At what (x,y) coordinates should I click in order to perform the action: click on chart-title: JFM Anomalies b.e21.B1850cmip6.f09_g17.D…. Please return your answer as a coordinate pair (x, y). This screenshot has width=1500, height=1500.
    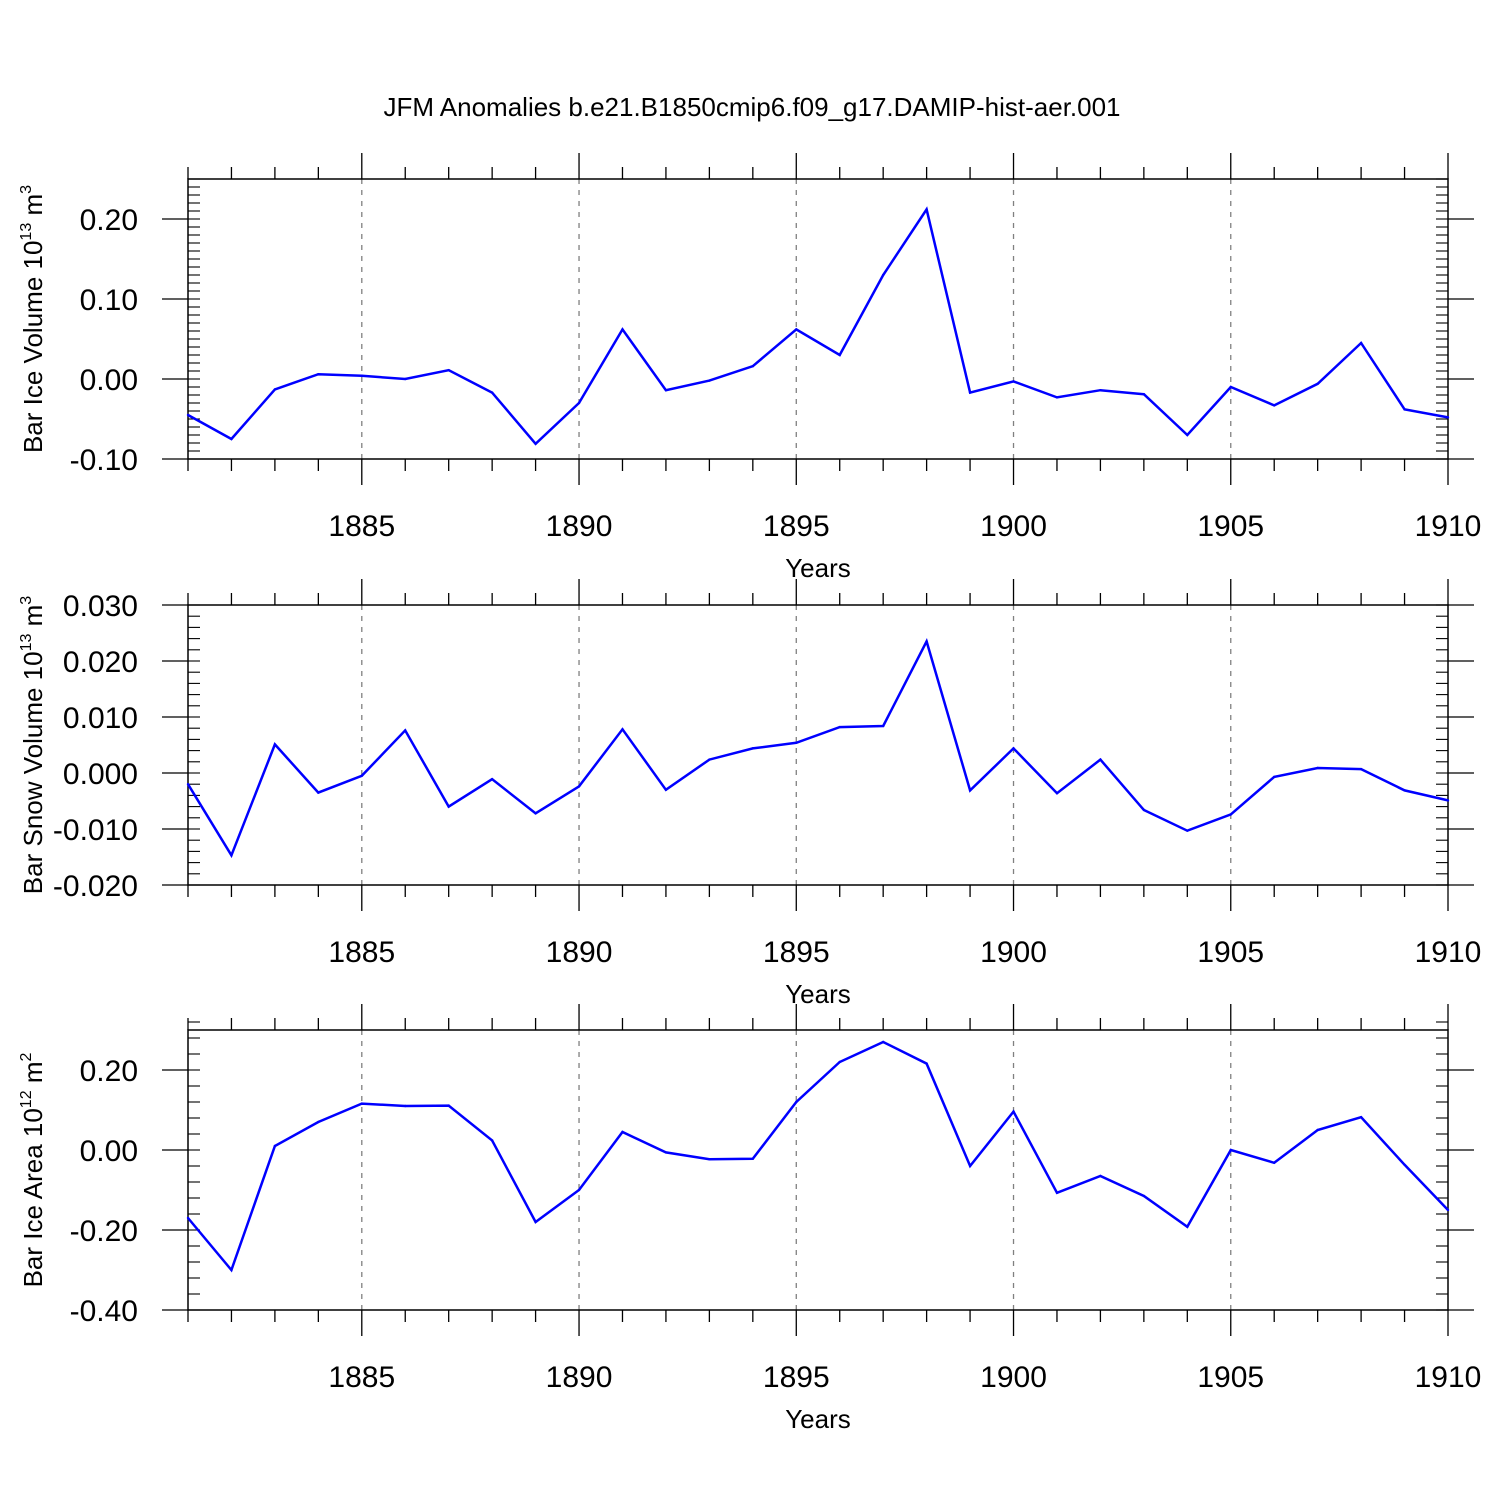
    Looking at the image, I should click on (751, 107).